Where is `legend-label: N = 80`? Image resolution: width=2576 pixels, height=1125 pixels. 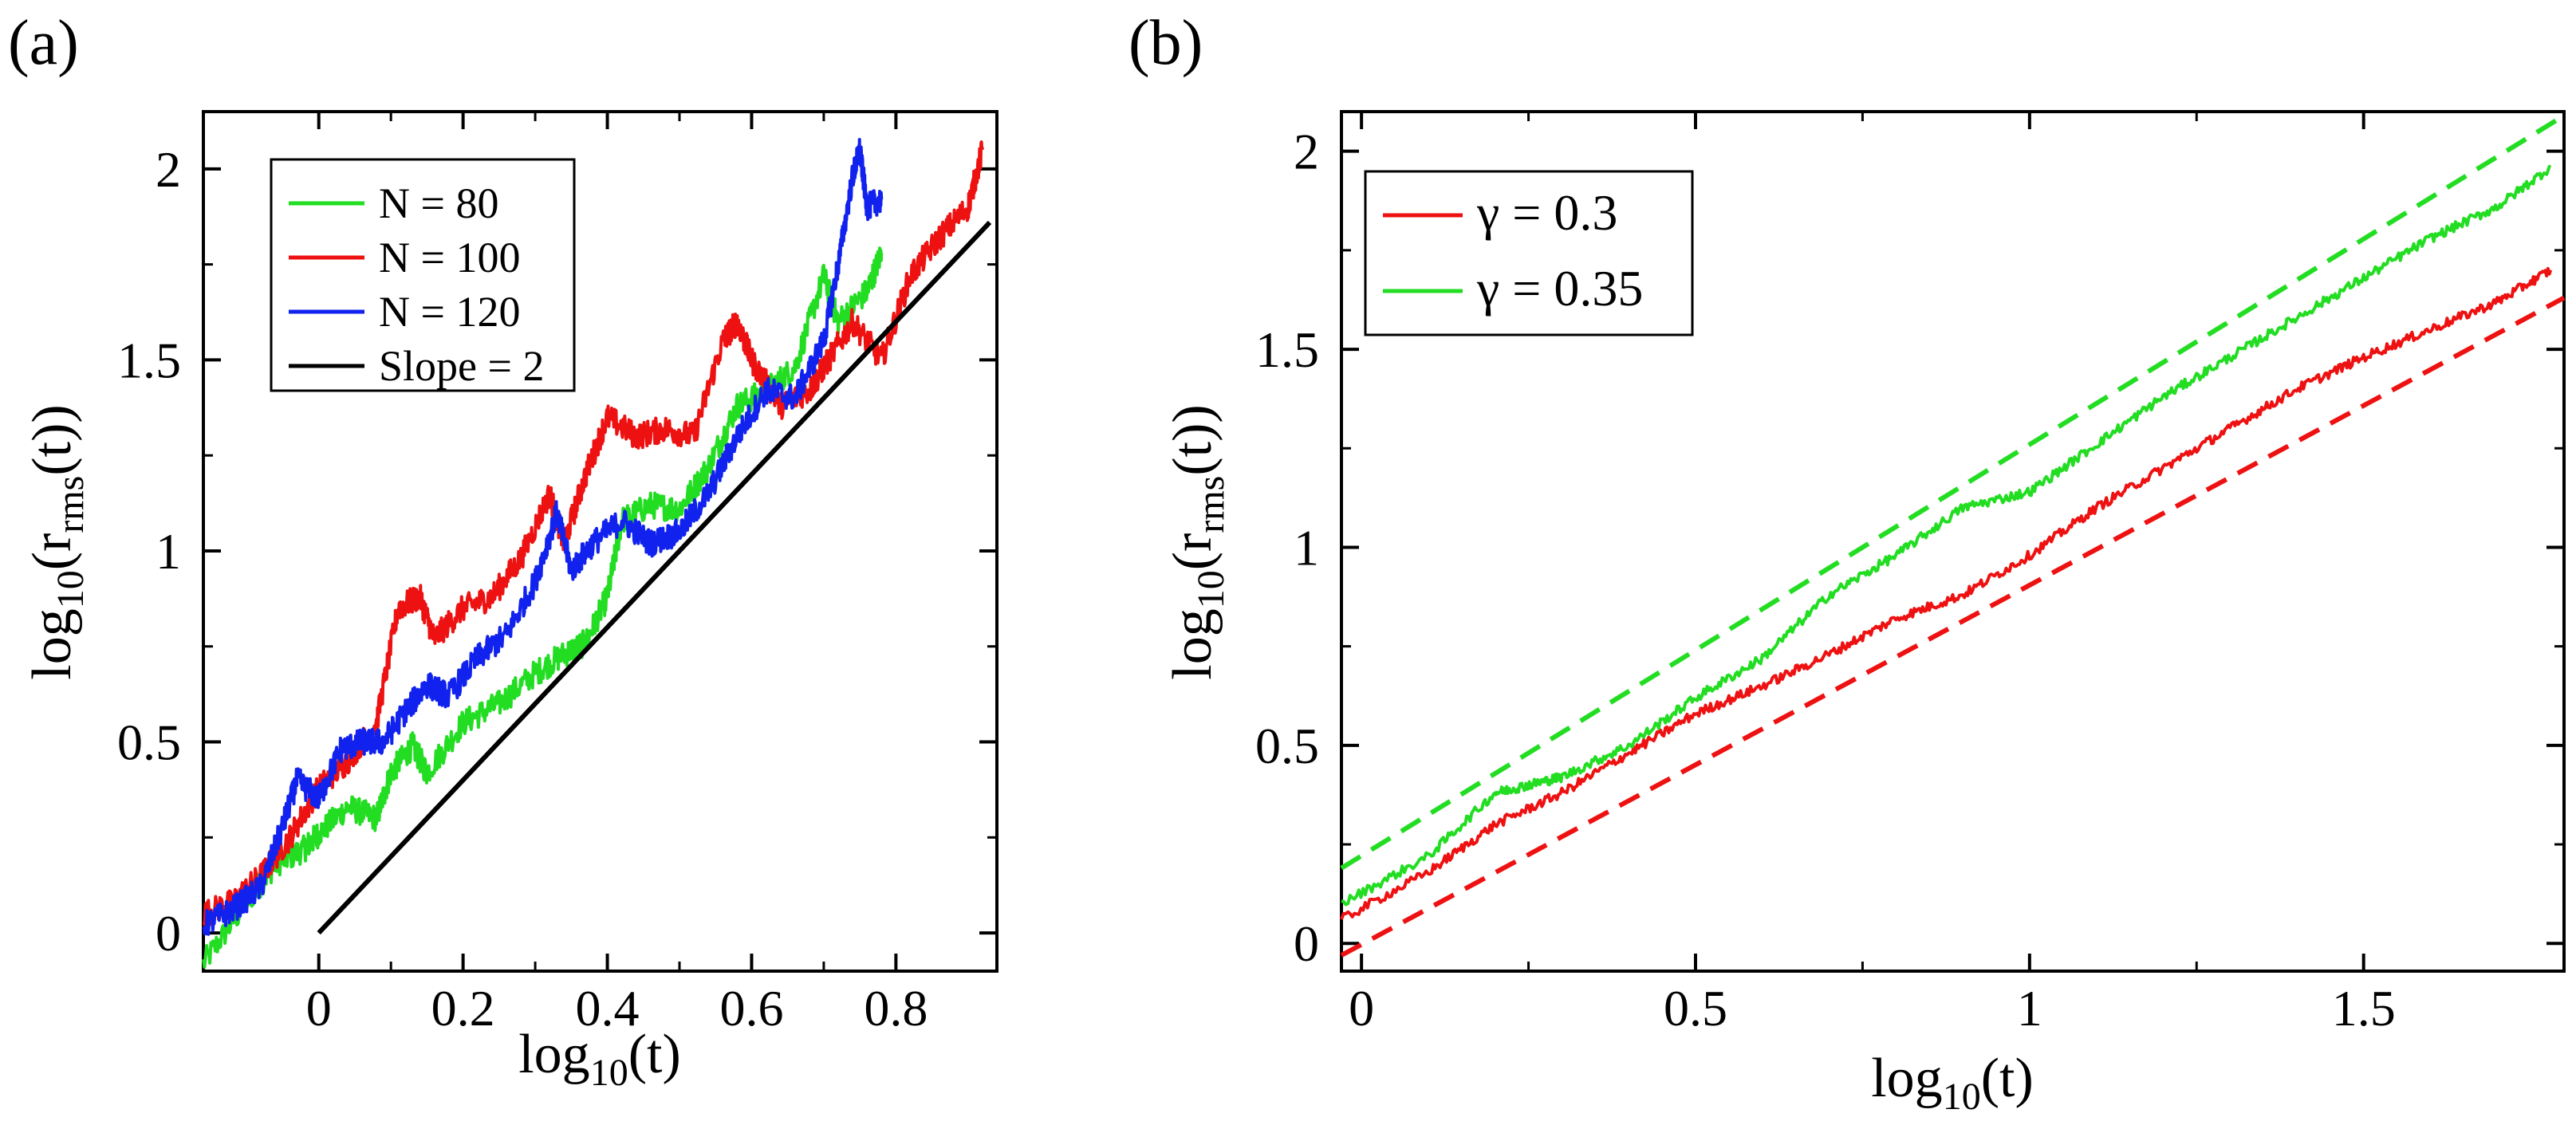 legend-label: N = 80 is located at coordinates (438, 203).